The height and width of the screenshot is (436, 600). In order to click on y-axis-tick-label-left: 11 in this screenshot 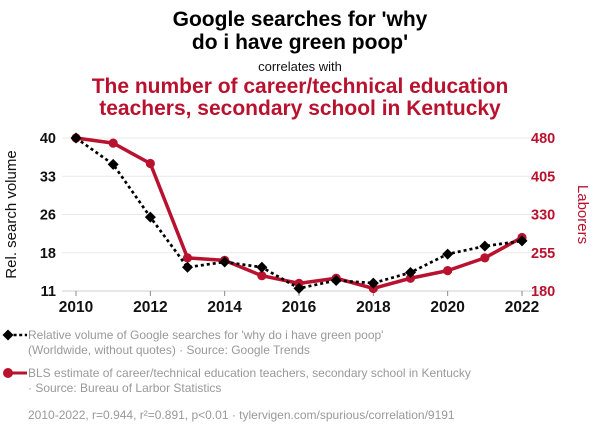, I will do `click(48, 292)`.